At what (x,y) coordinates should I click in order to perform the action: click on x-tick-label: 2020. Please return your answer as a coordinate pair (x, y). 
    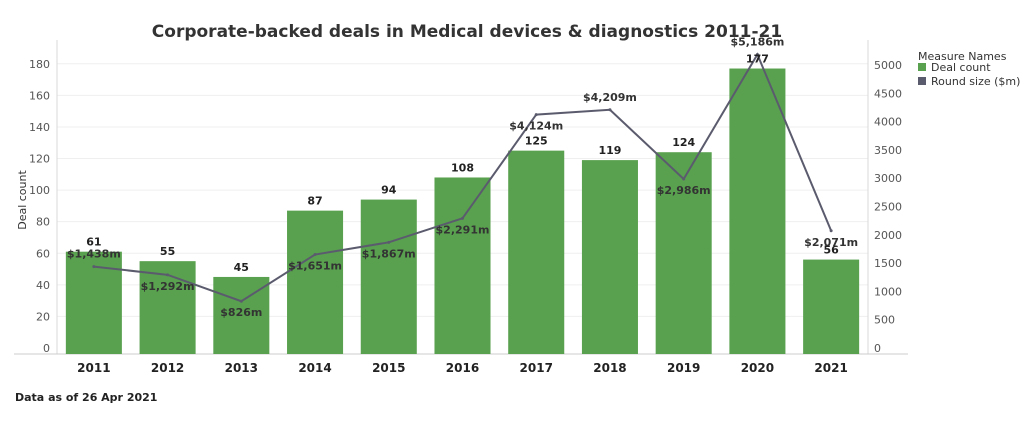
    Looking at the image, I should click on (757, 368).